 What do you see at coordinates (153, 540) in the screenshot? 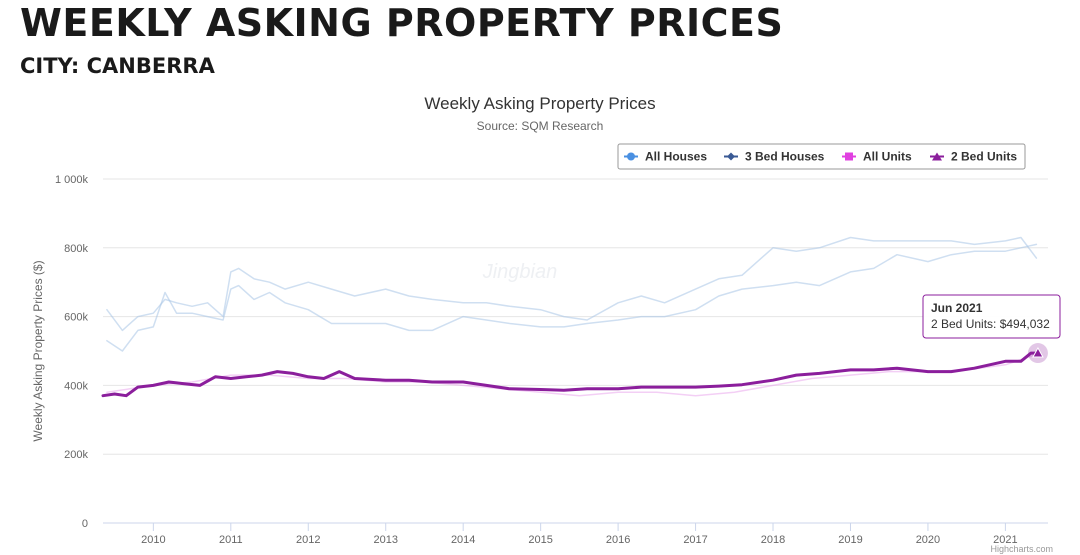
I see `x-tick-label: 2010` at bounding box center [153, 540].